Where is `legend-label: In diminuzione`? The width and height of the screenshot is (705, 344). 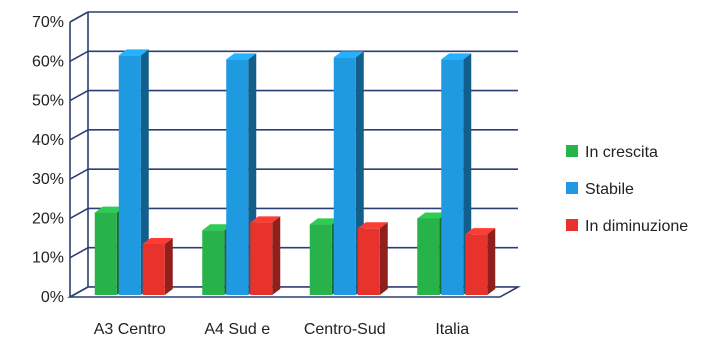
legend-label: In diminuzione is located at coordinates (636, 226).